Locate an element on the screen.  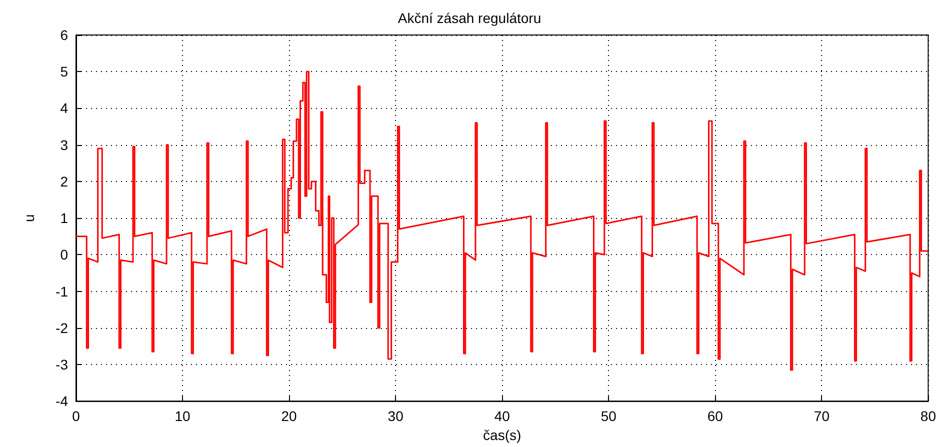
y-tick-label: -3 is located at coordinates (62, 364).